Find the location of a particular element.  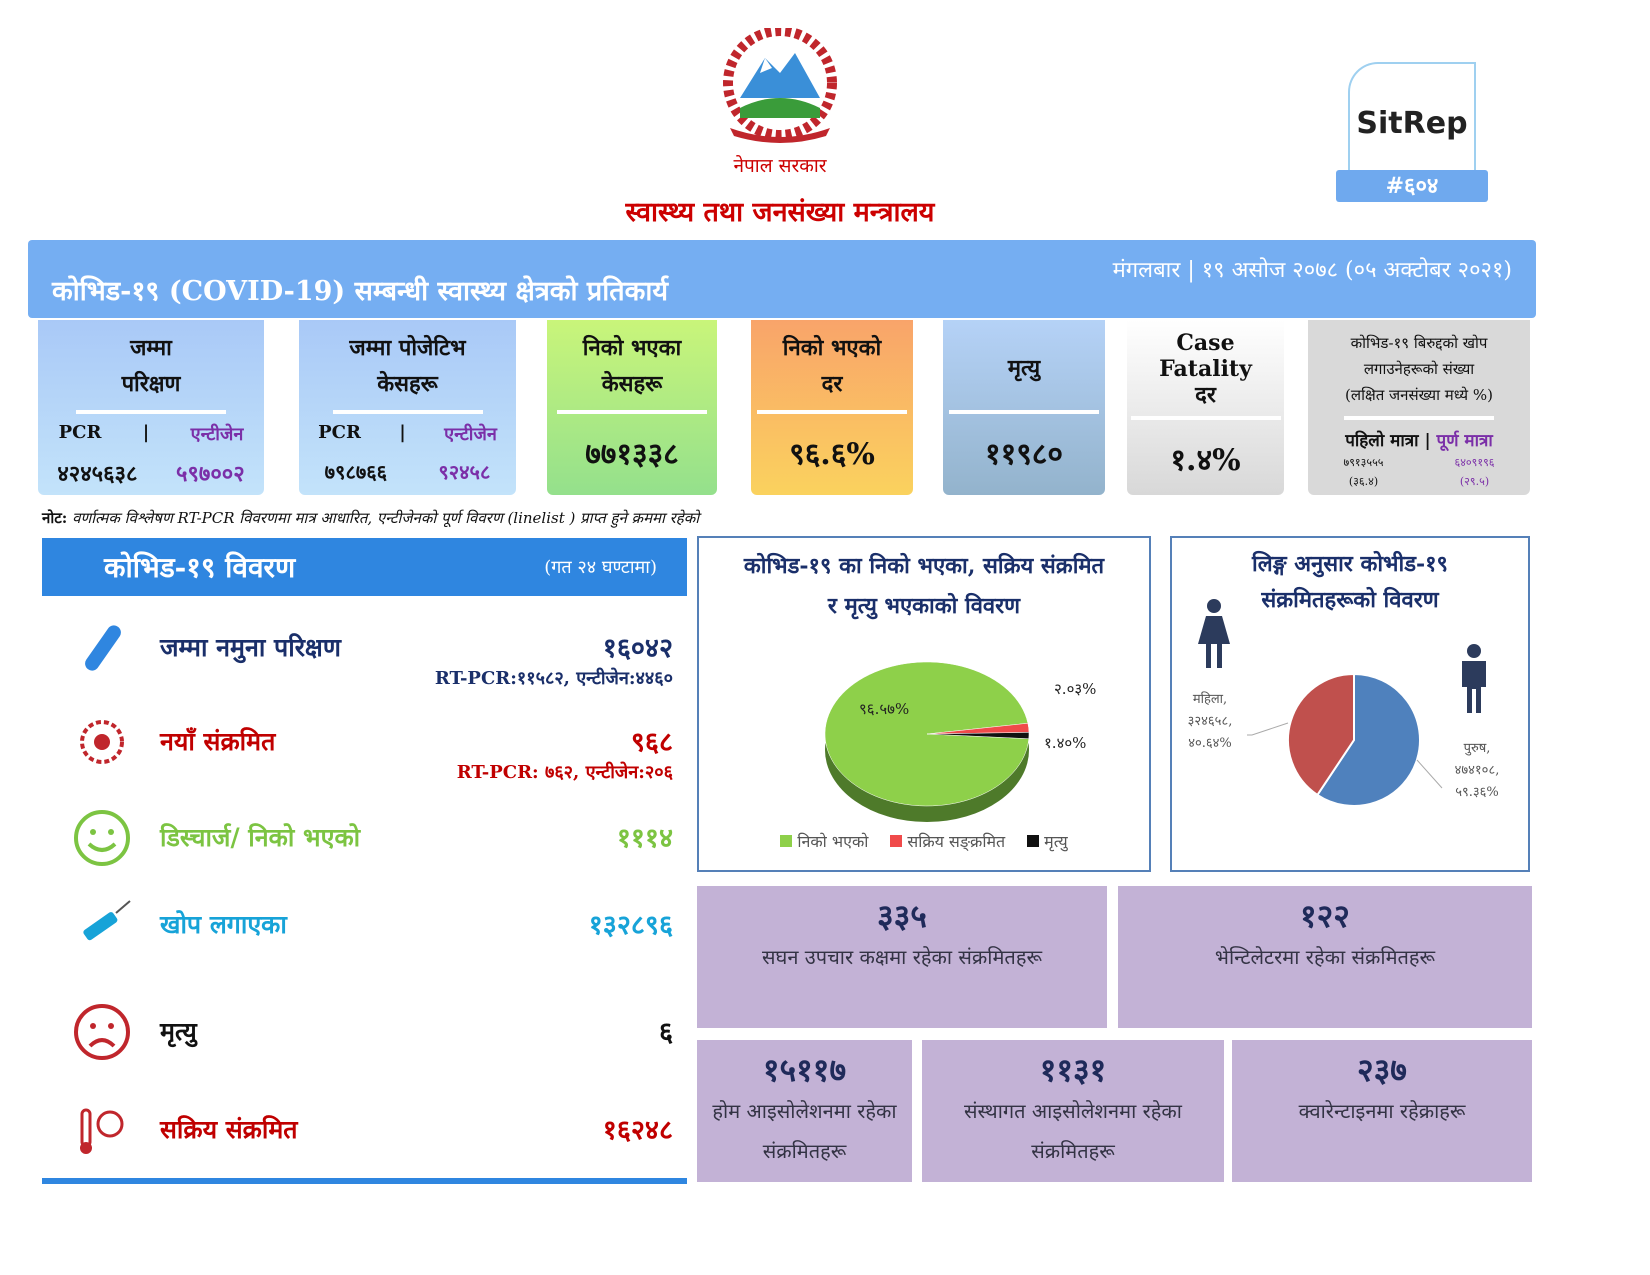

male-label: ४७४१०८, is located at coordinates (1477, 770).